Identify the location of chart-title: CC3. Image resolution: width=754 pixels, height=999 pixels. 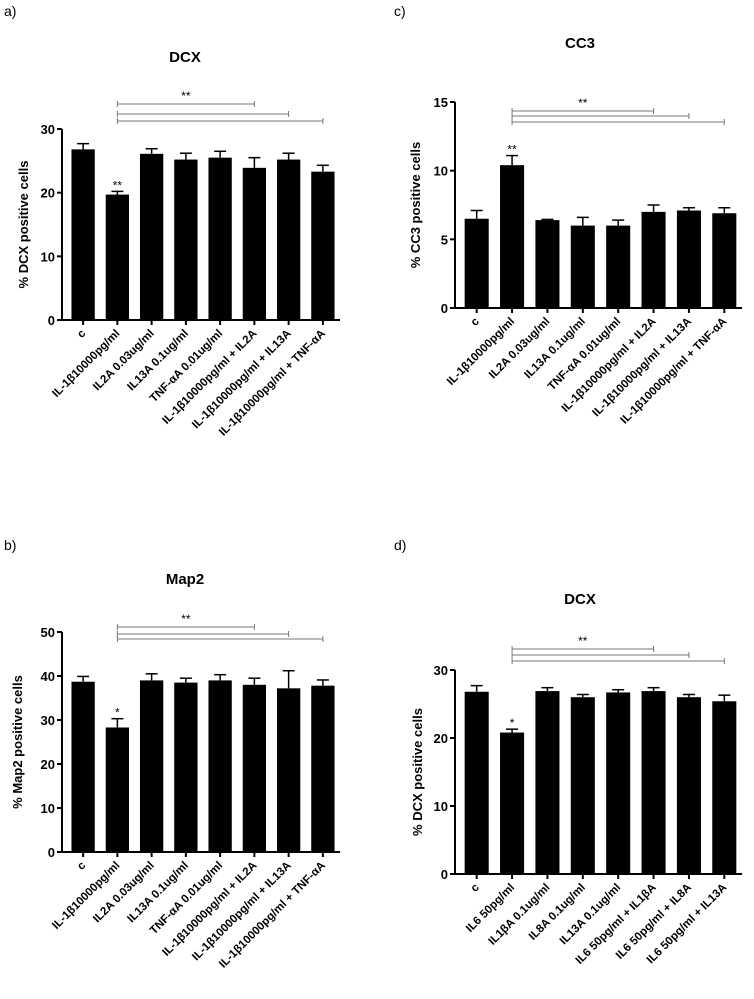
(580, 43).